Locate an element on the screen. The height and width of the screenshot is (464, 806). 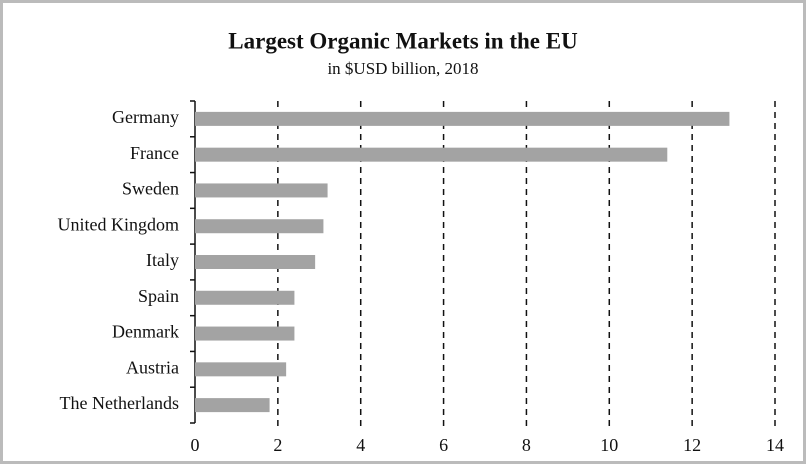
x-tick-label: 8 is located at coordinates (526, 445).